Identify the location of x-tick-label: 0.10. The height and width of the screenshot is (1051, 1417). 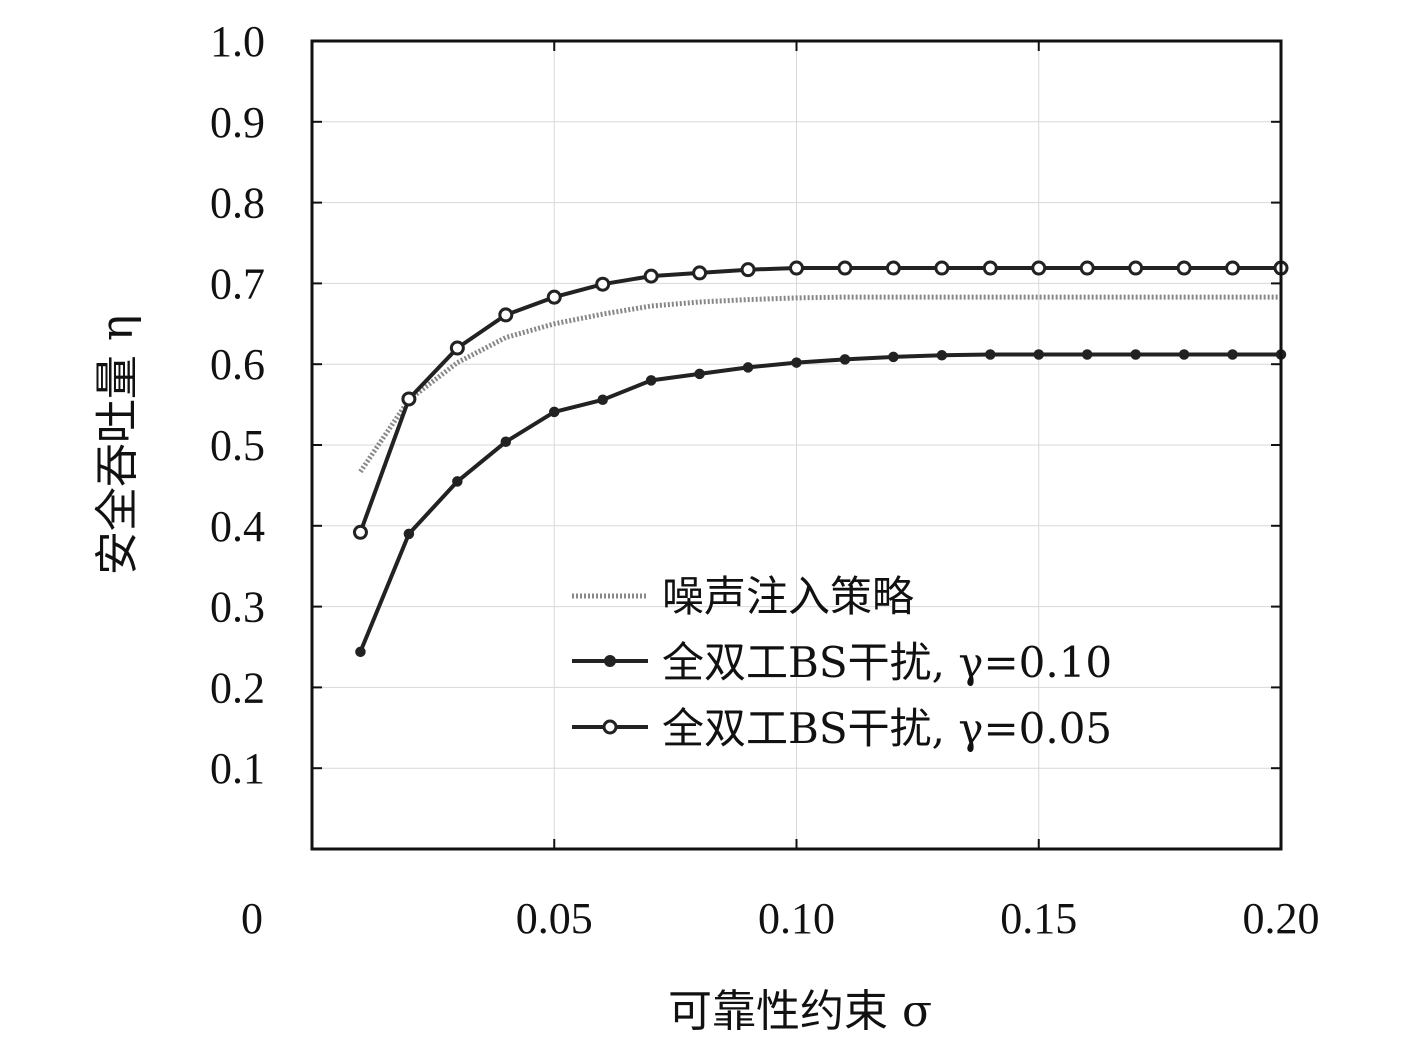
(796, 918).